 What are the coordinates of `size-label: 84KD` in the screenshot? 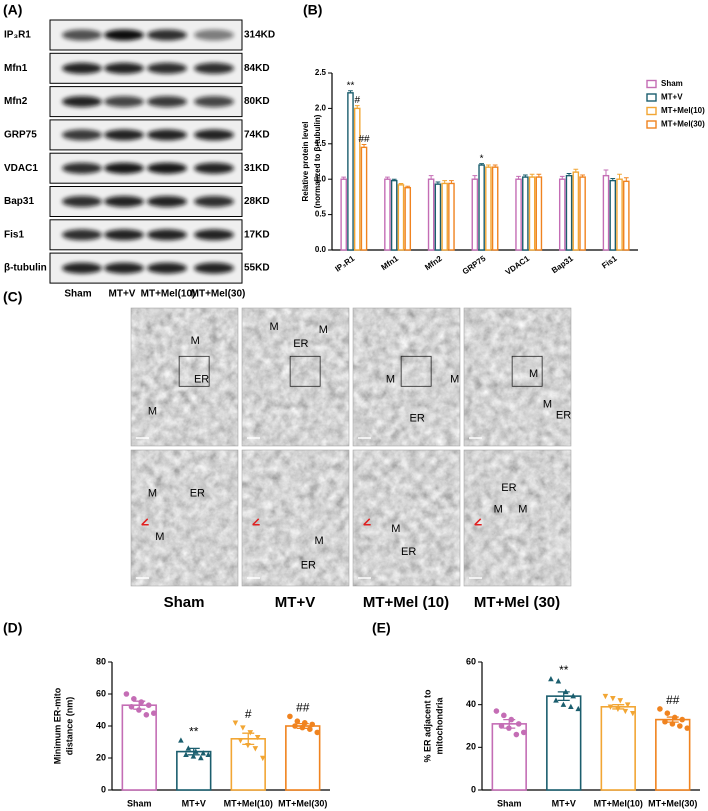 It's located at (257, 68).